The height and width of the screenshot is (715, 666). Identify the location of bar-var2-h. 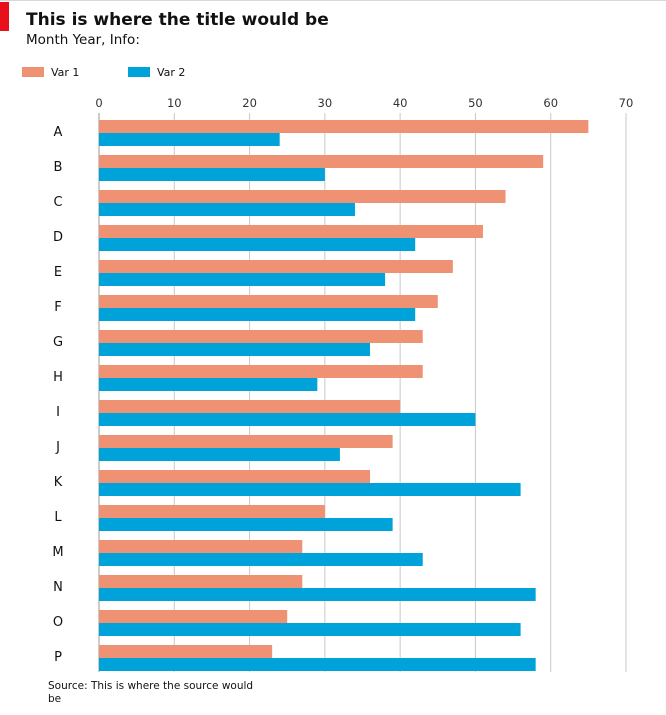
(208, 384).